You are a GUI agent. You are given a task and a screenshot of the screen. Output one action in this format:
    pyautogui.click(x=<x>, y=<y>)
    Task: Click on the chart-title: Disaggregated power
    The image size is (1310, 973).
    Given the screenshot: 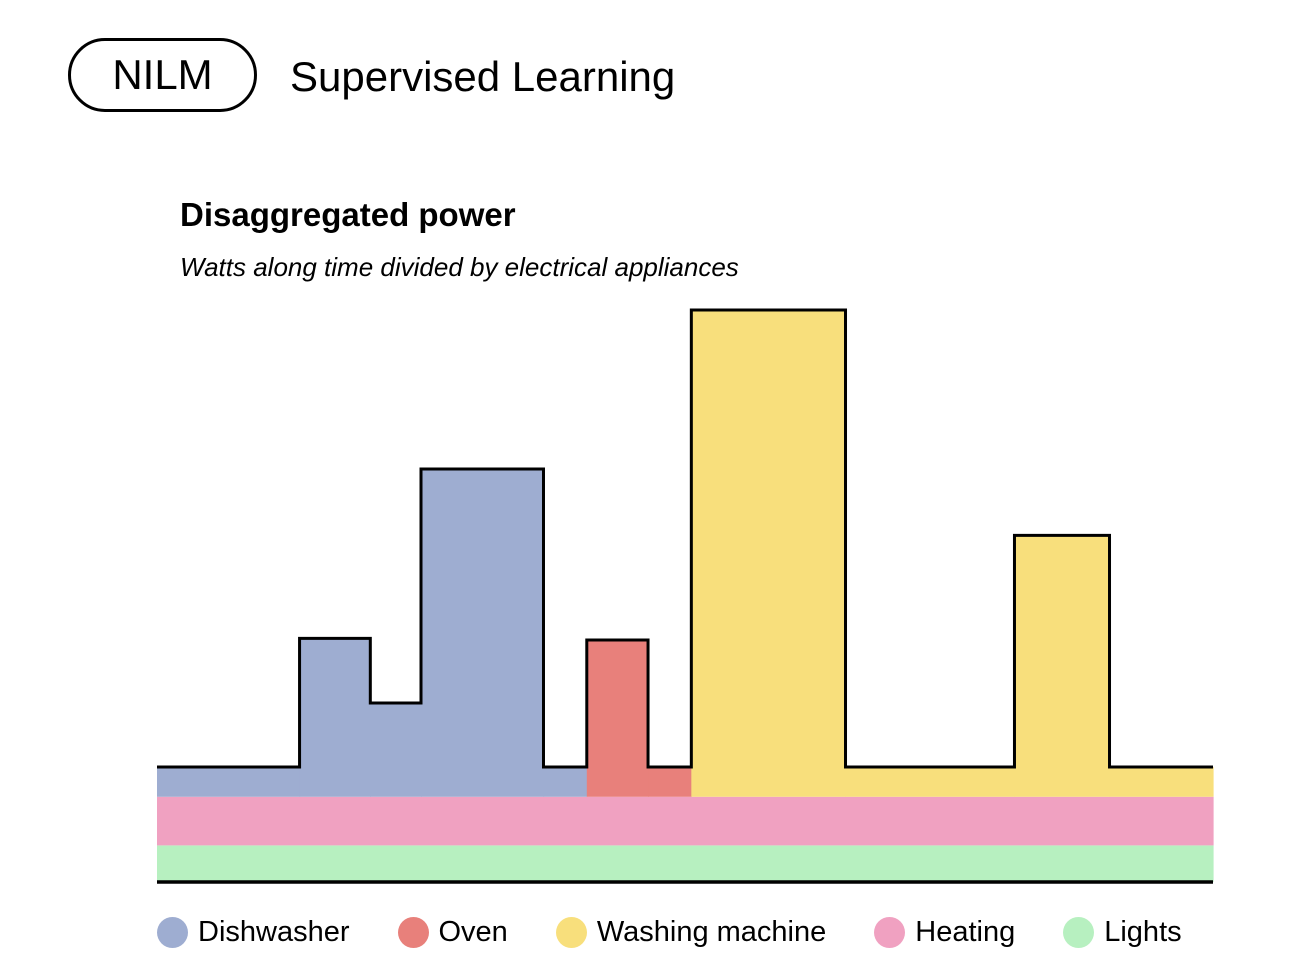 What is the action you would take?
    pyautogui.click(x=348, y=214)
    